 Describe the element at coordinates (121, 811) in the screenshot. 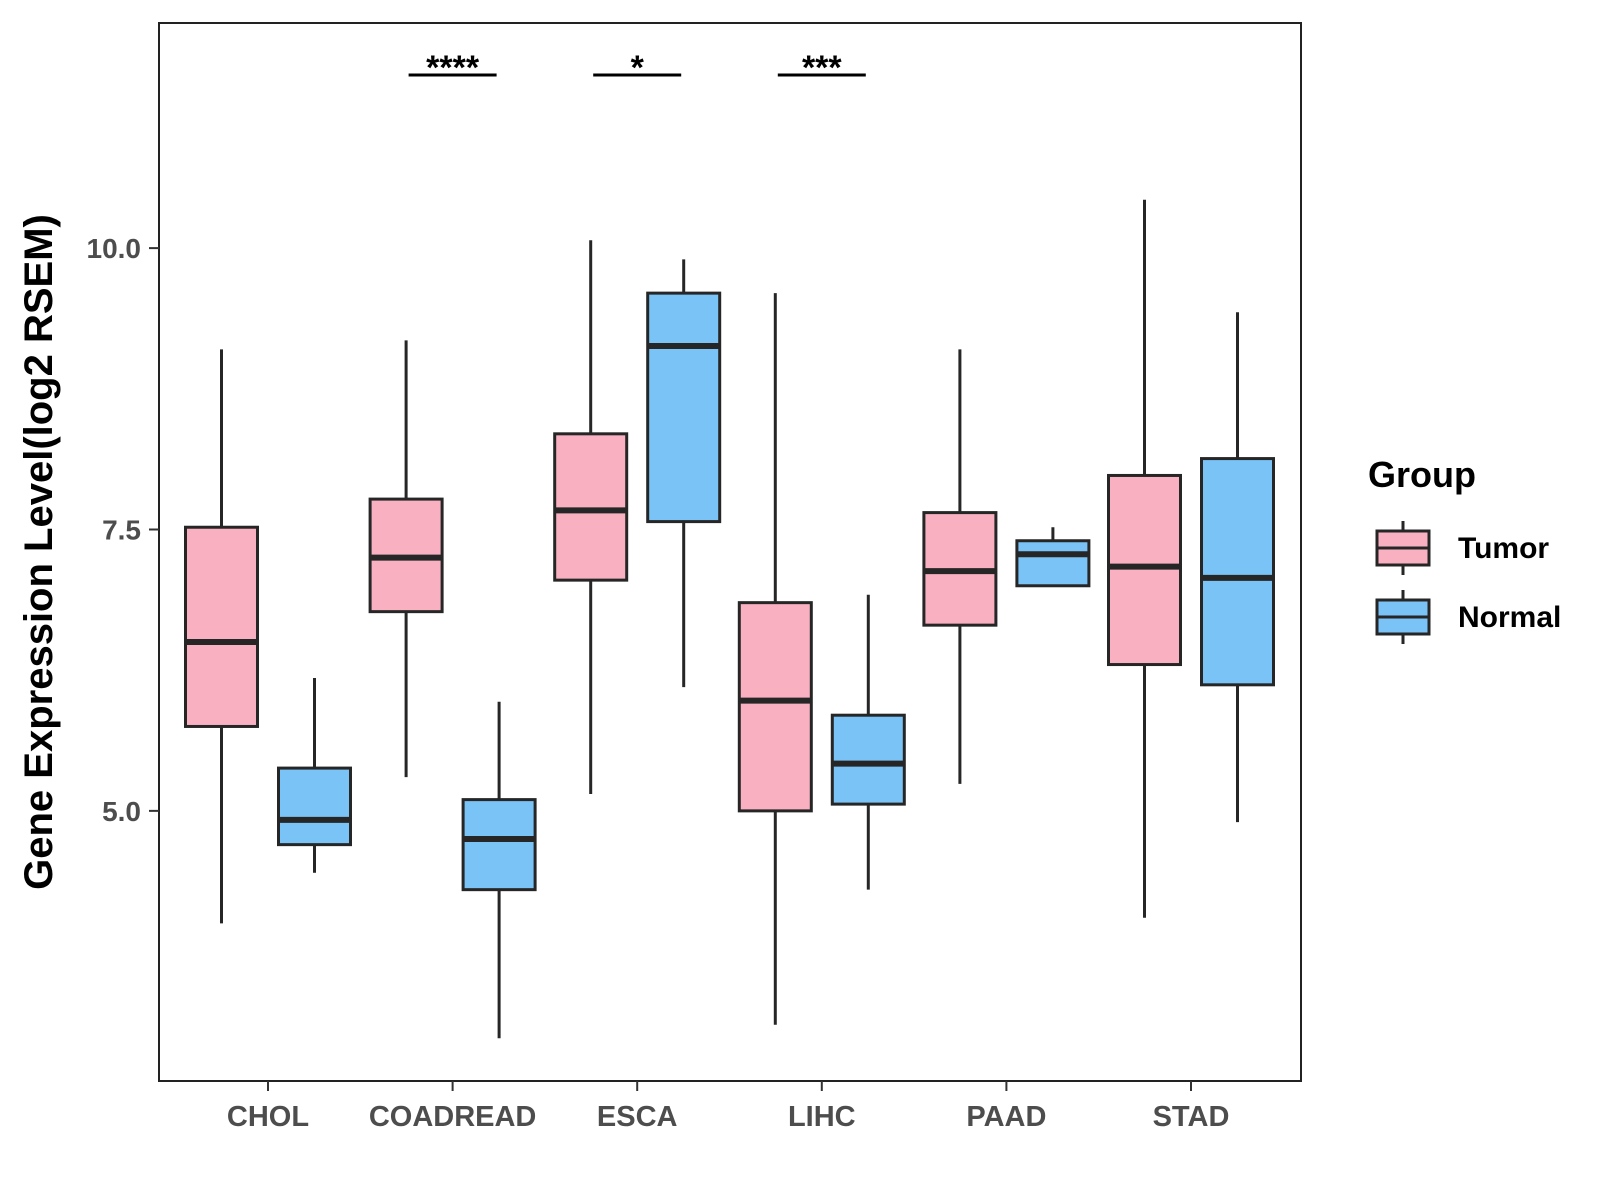

I see `y-tick-label: 5.0` at that location.